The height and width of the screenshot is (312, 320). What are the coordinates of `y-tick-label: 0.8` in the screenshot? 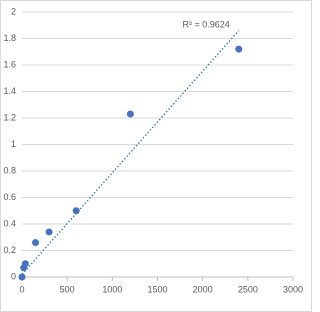 It's located at (9, 170).